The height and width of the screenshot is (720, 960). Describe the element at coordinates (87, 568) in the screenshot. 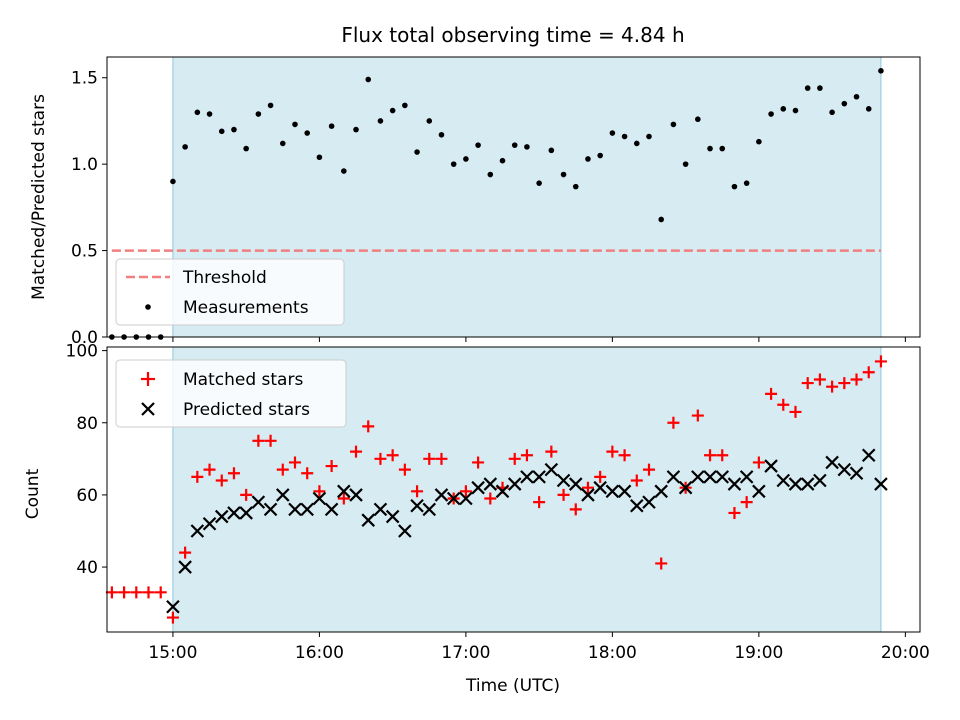

I see `bottom-y-tick-label: 40` at that location.